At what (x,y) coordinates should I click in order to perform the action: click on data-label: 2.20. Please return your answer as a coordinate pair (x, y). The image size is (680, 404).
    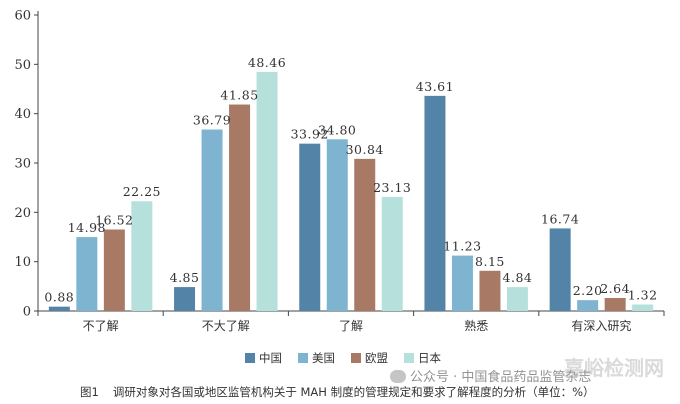
    Looking at the image, I should click on (588, 290).